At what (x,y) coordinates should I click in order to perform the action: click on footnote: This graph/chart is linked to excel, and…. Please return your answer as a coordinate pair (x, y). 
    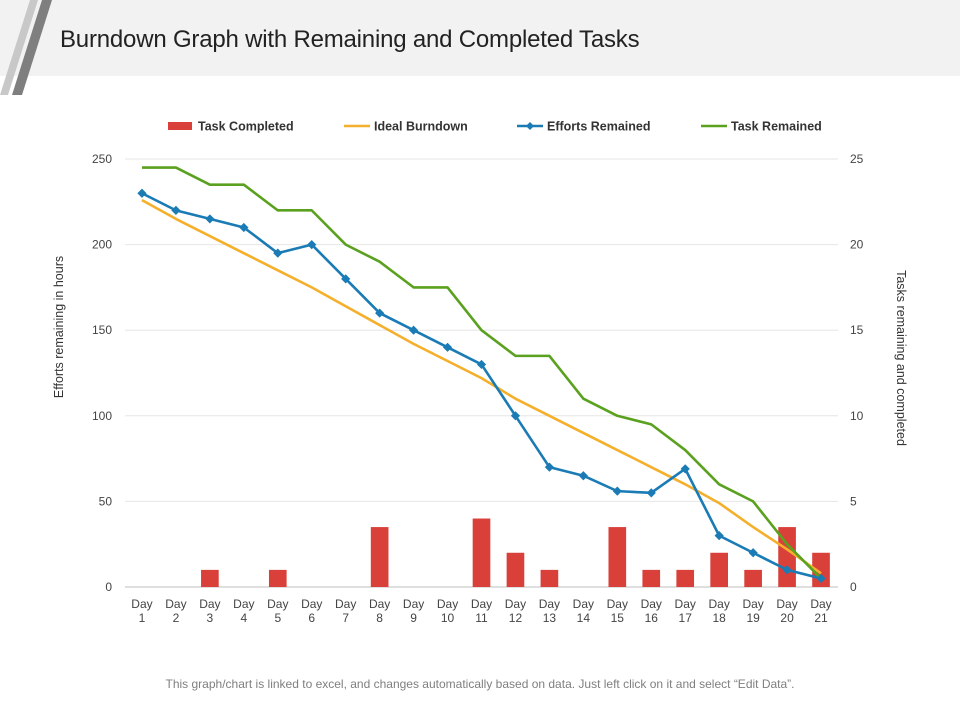
    Looking at the image, I should click on (480, 684).